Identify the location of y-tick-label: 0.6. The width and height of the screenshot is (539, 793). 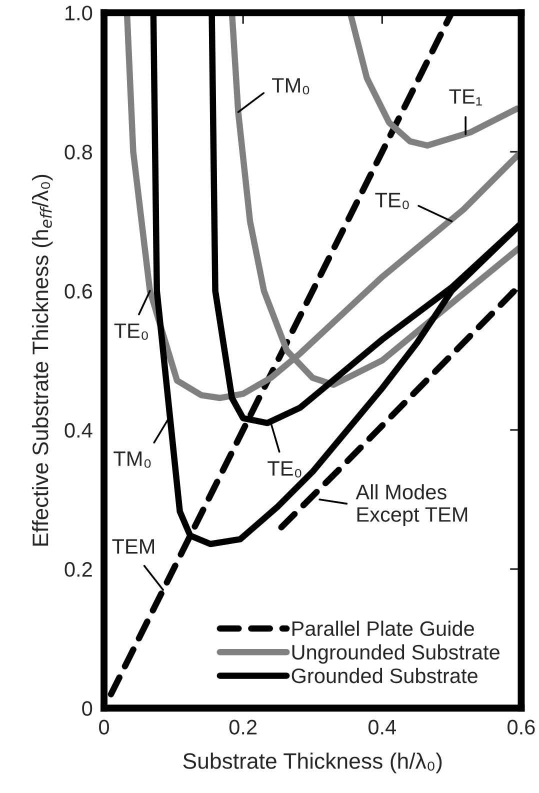
(78, 291).